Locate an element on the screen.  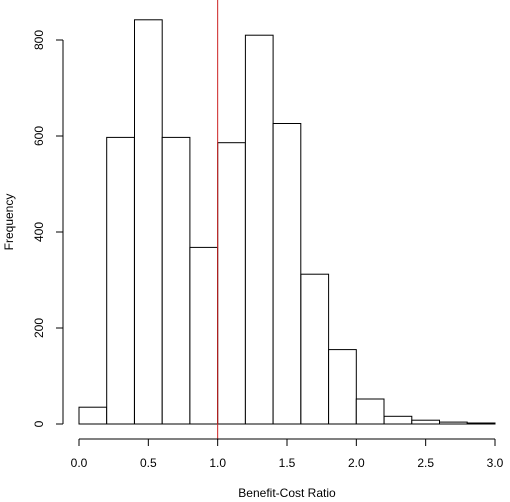
x-tick-label-4: 2.0 is located at coordinates (356, 463).